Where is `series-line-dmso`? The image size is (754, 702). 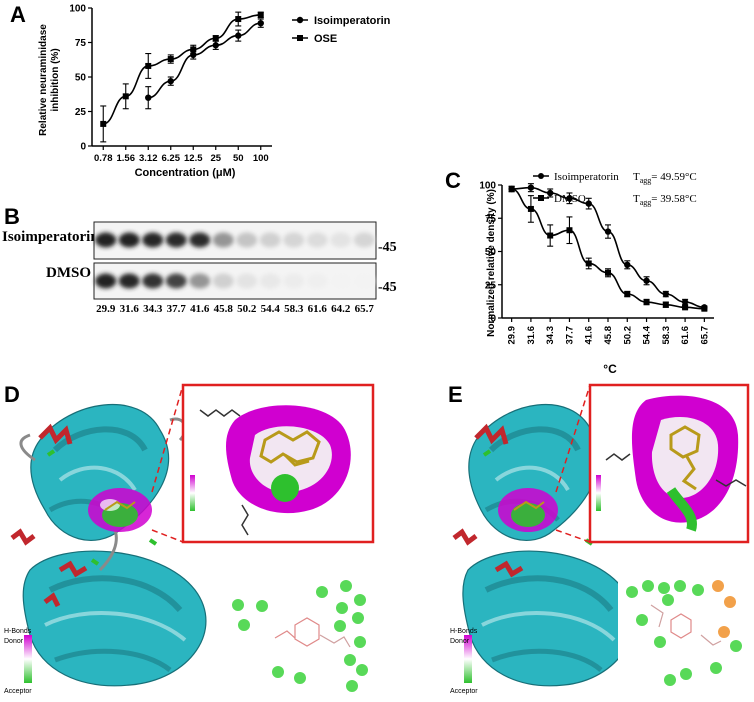
series-line-dmso is located at coordinates (608, 249).